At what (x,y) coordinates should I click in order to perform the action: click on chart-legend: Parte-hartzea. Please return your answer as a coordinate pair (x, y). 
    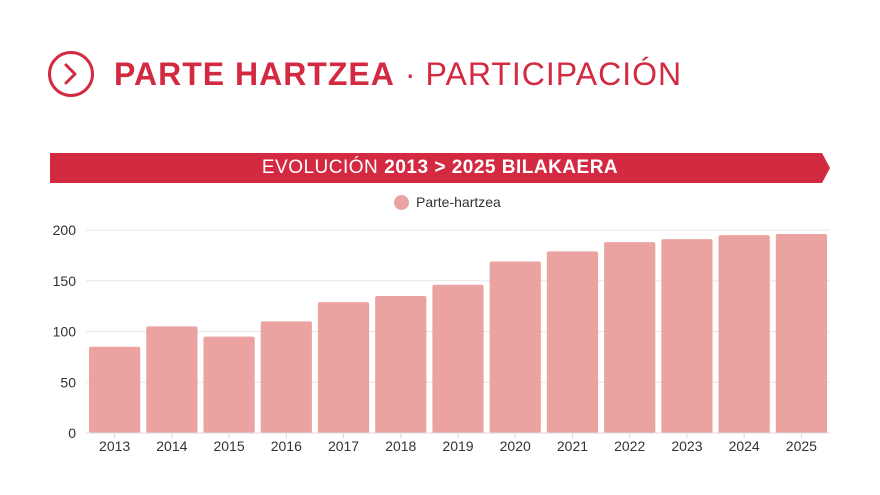
    Looking at the image, I should click on (447, 202).